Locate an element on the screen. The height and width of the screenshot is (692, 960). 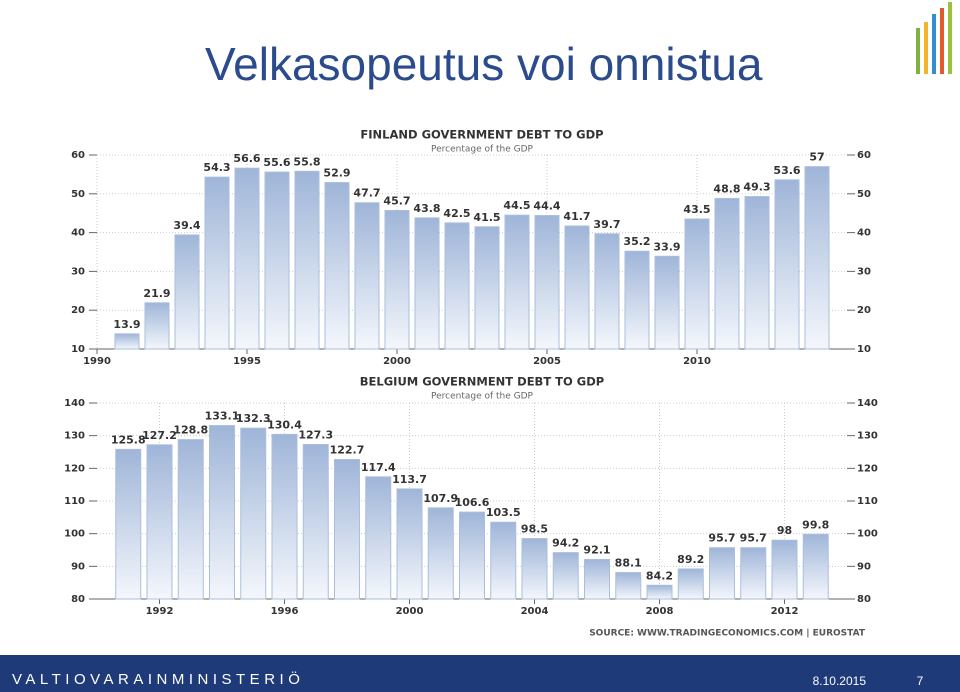
value-label: 107.9 is located at coordinates (440, 498).